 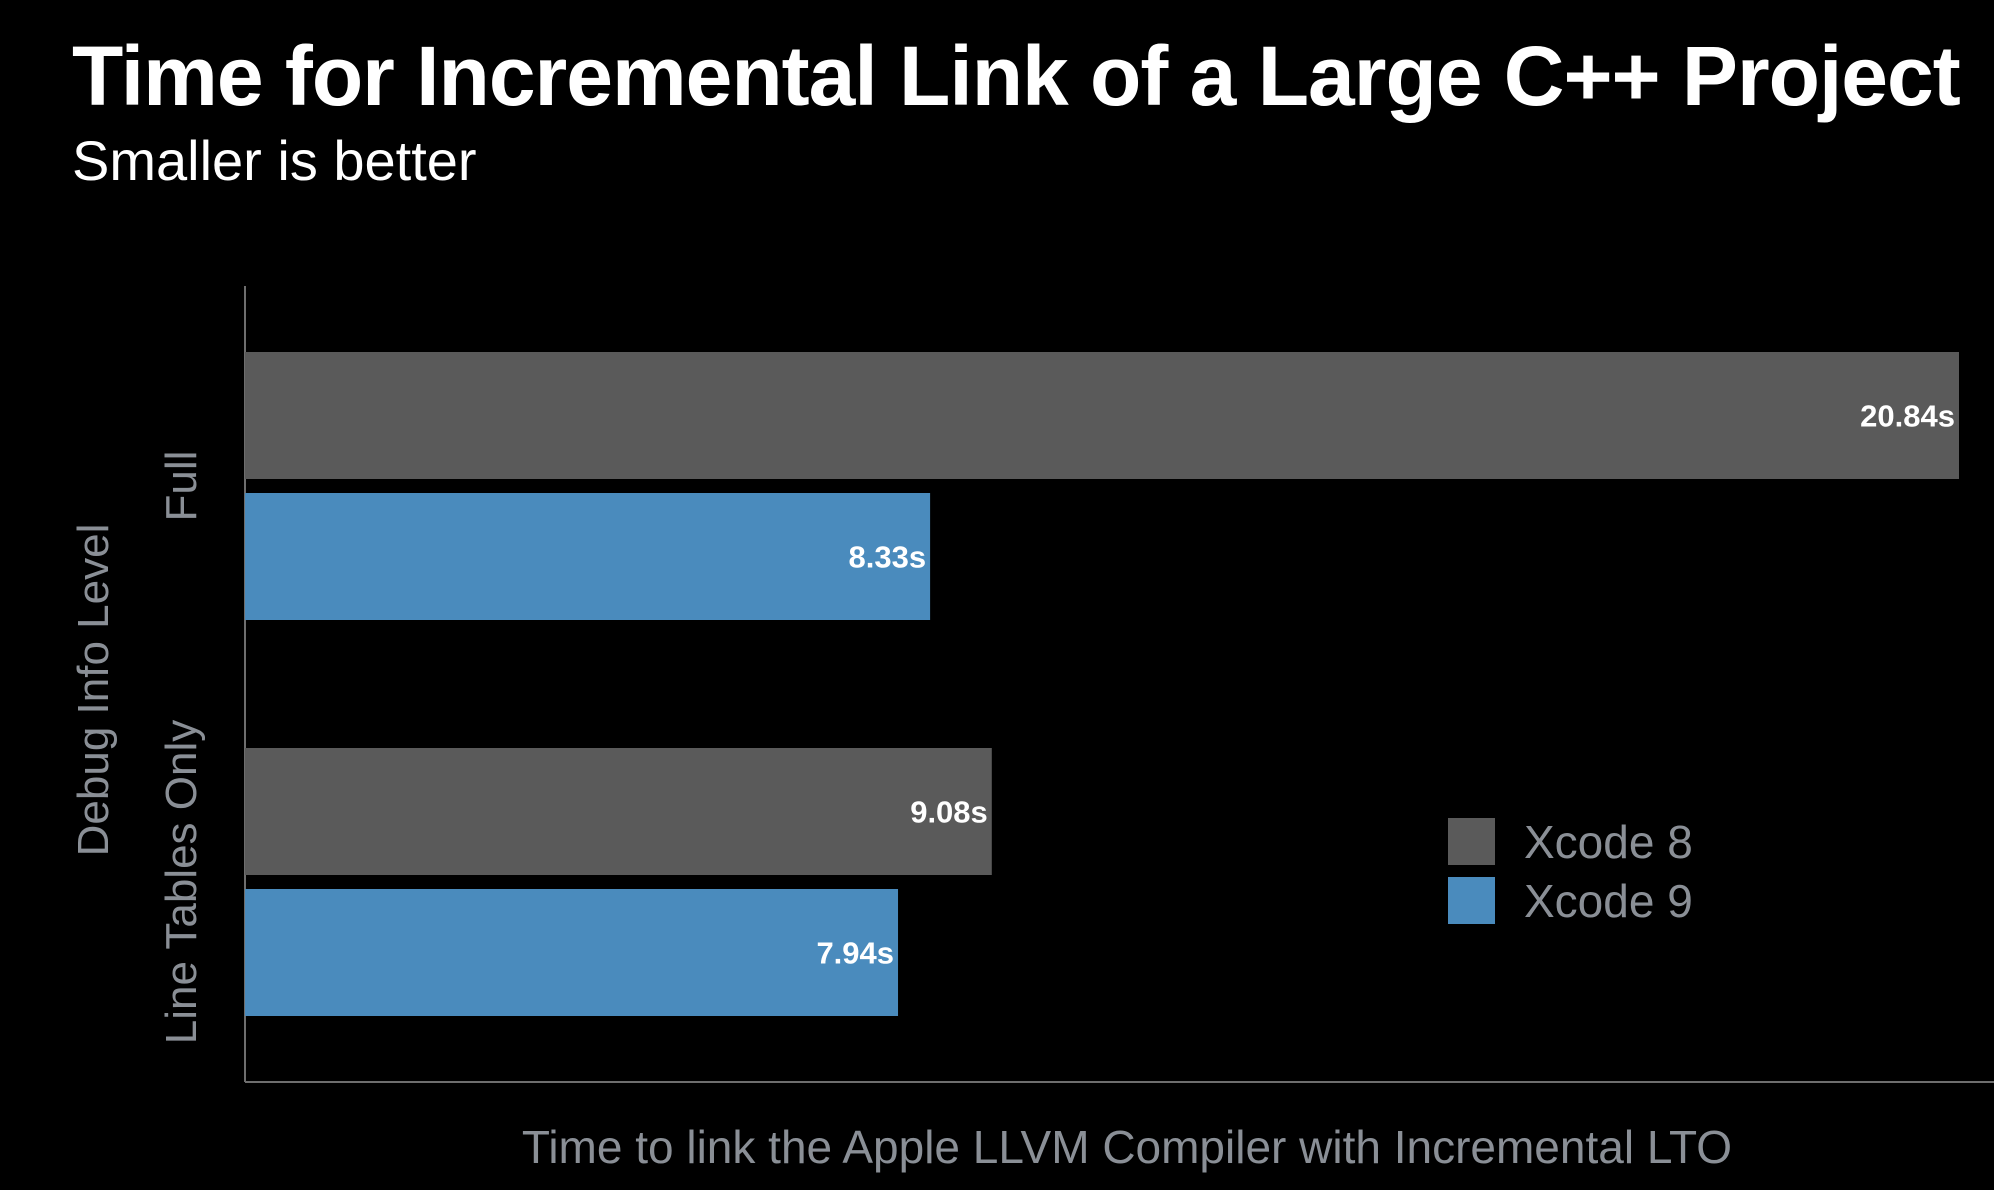 I want to click on data-label-line-tables-only-xcode-9: 7.94s, so click(x=855, y=953).